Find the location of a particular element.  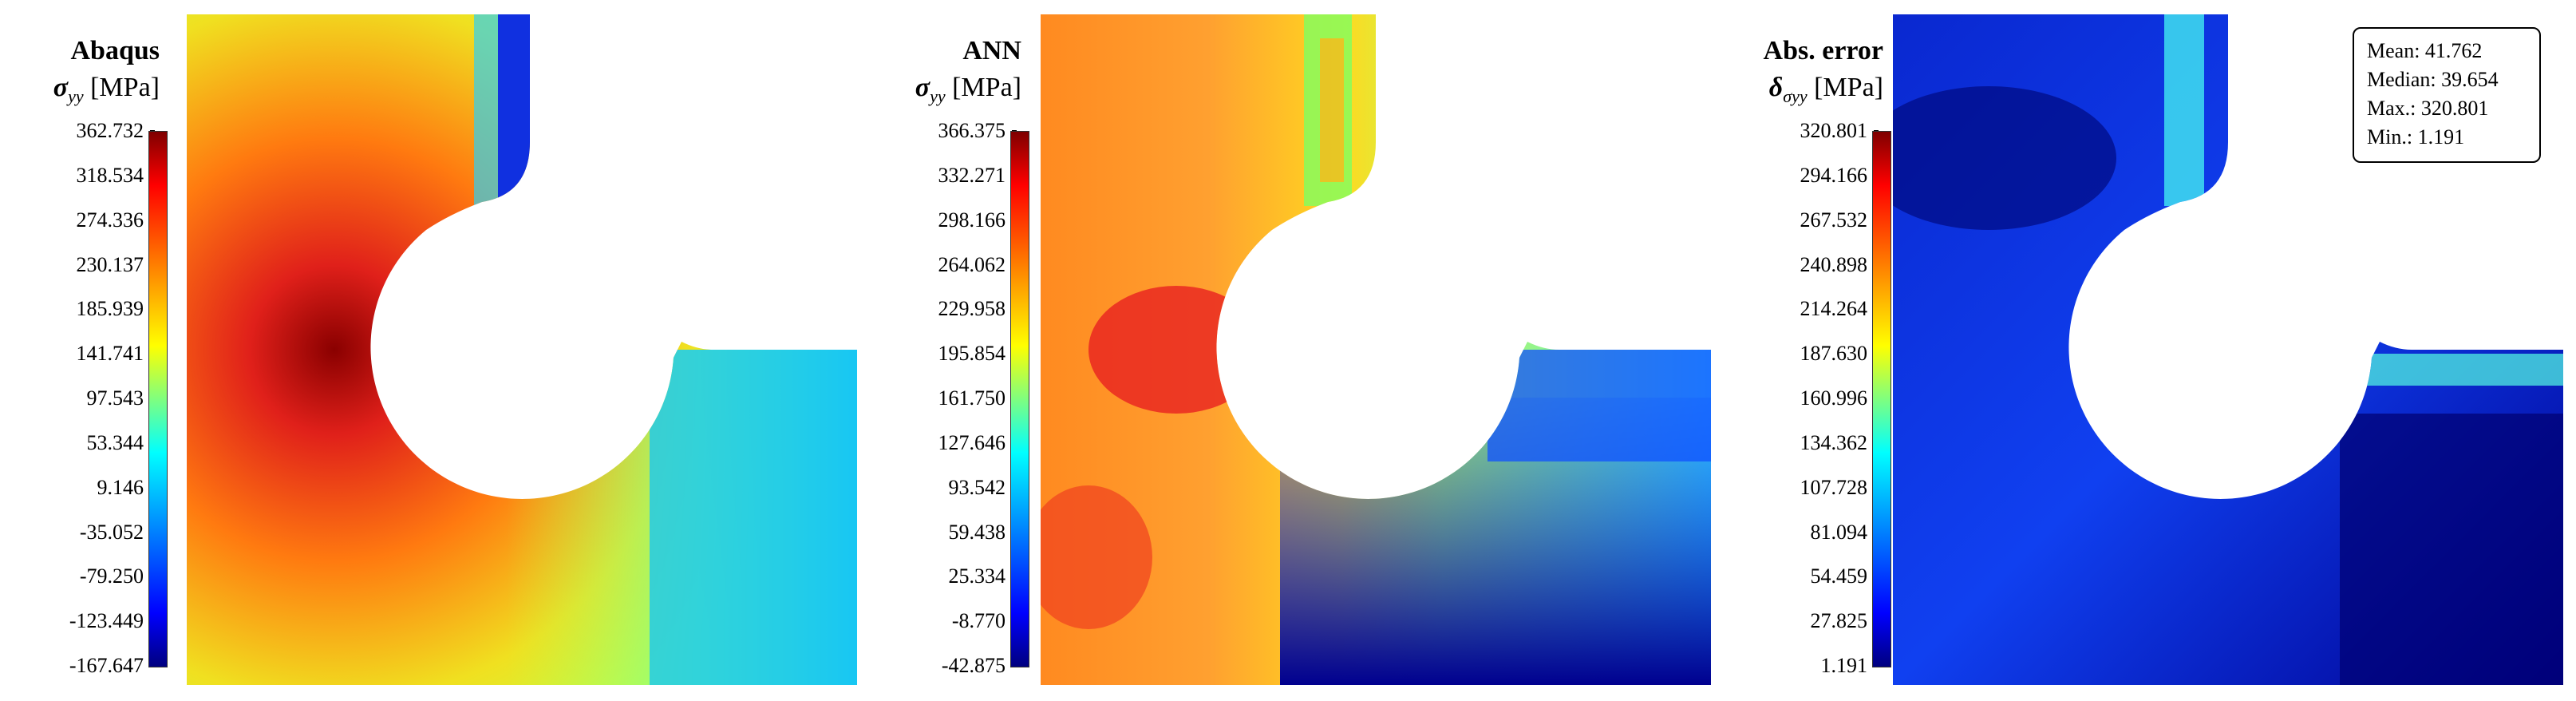

colorbar-tick-label: 53.344 is located at coordinates (115, 442).